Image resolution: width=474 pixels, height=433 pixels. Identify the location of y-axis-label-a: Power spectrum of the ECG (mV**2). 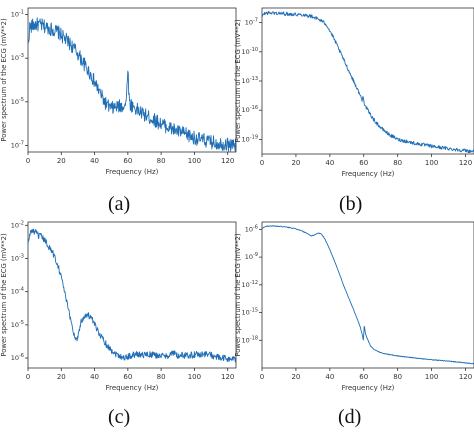
(4, 80).